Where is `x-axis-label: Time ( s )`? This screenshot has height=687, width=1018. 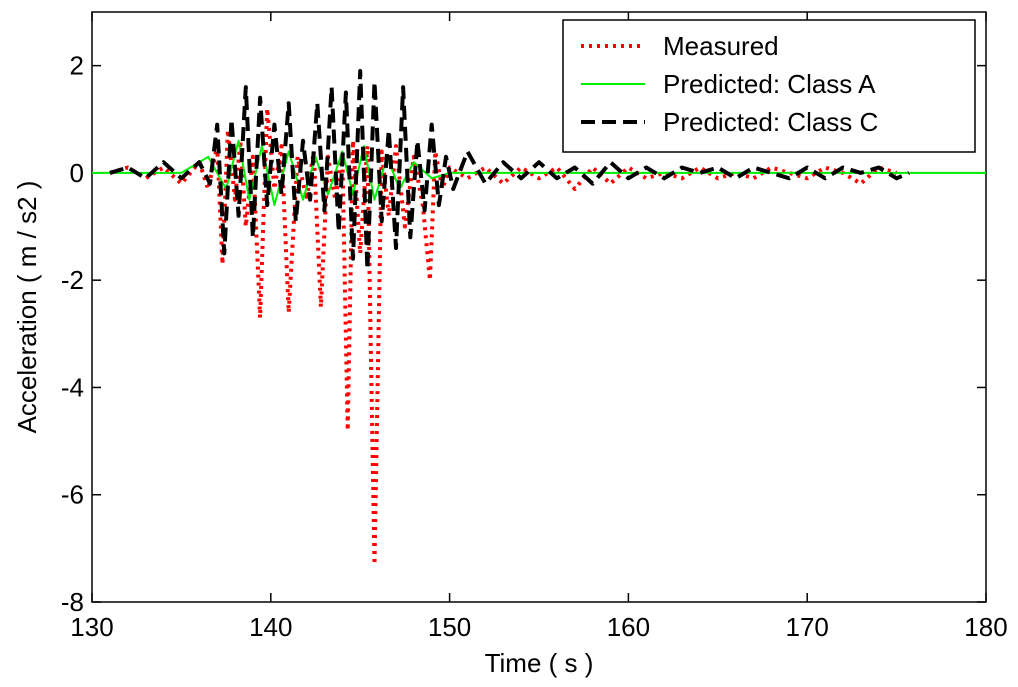
x-axis-label: Time ( s ) is located at coordinates (539, 663).